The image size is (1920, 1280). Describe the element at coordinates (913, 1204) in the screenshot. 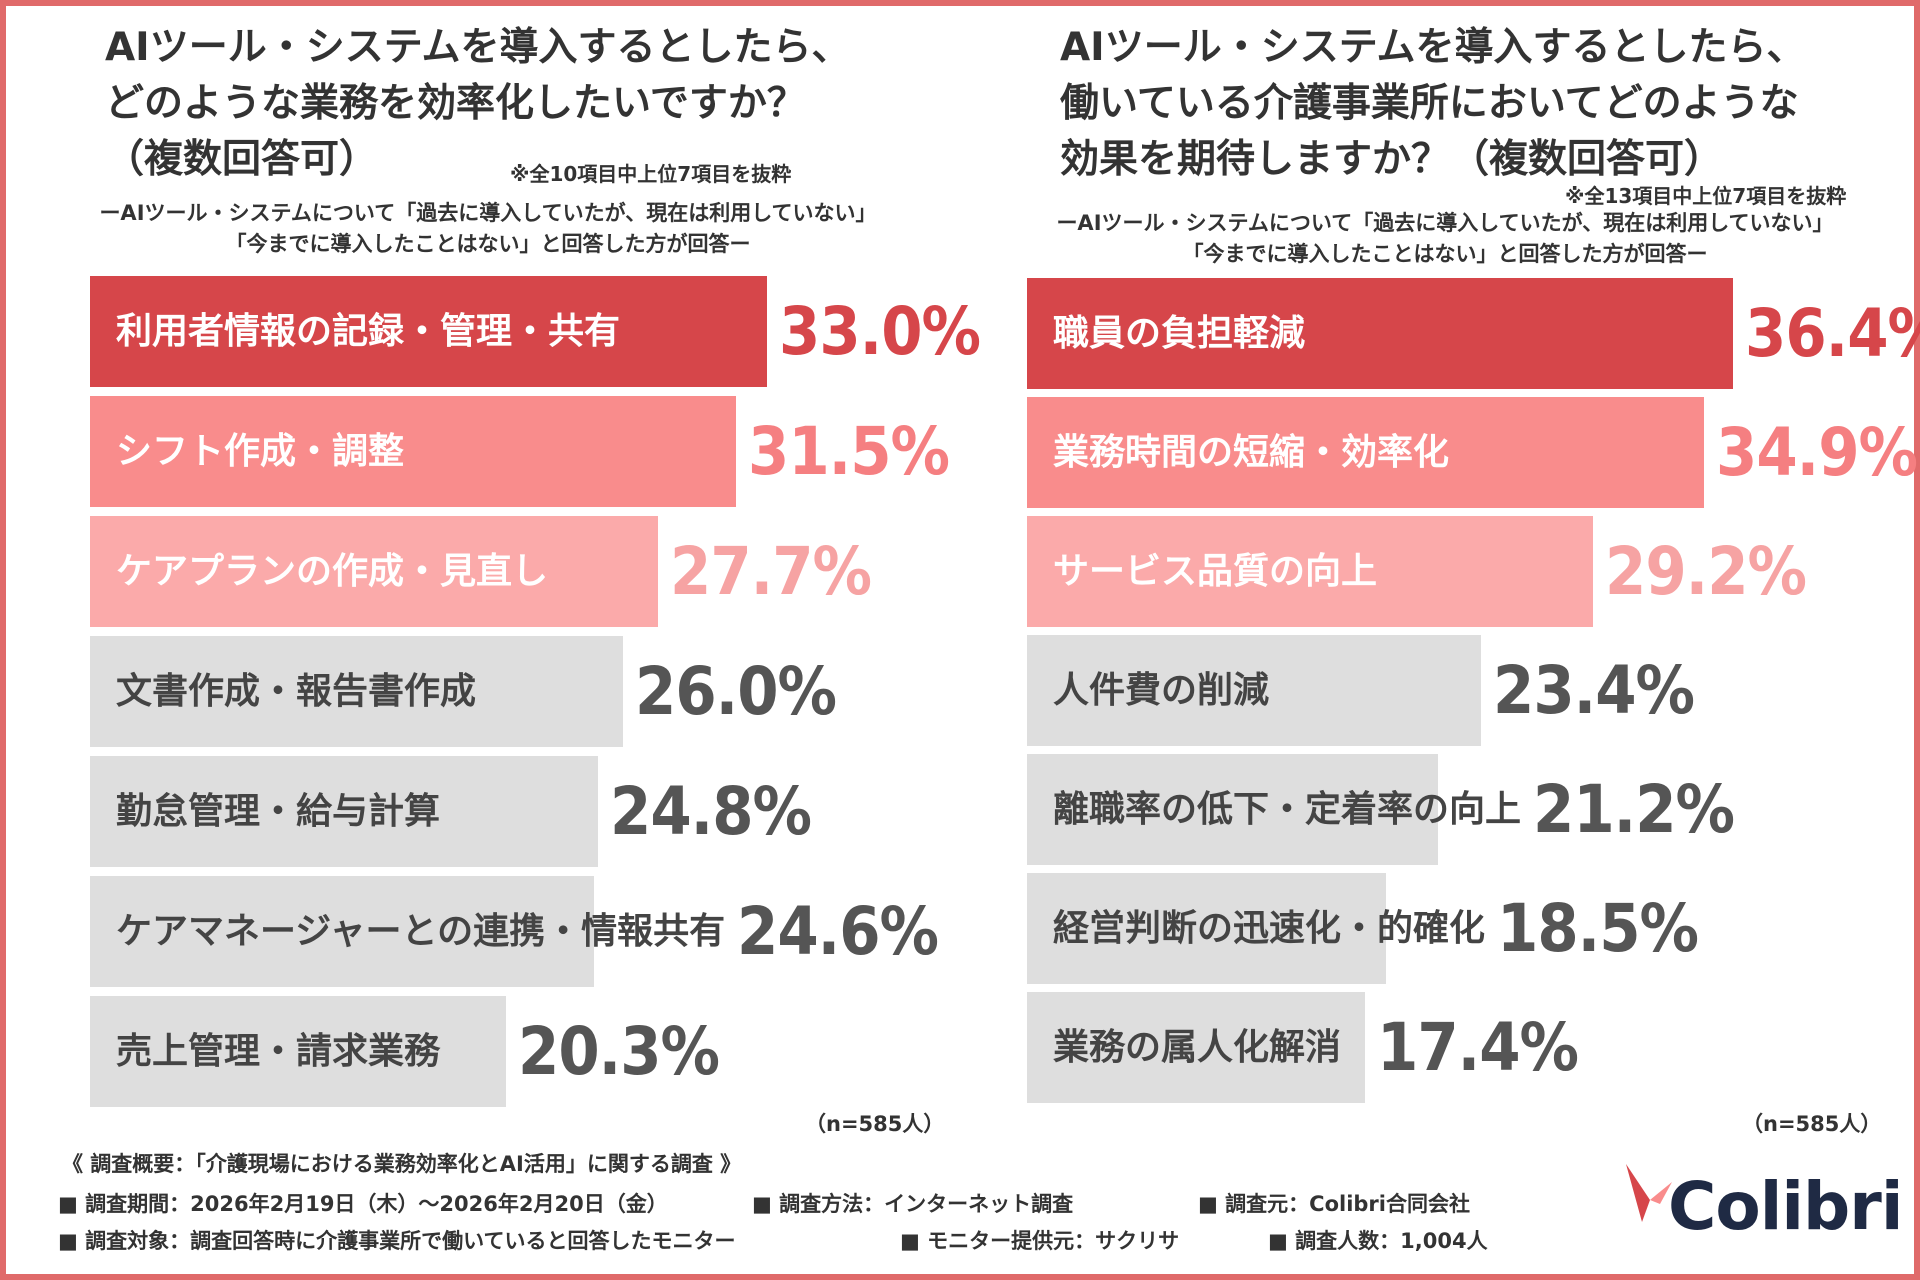

I see `survey-method: ■ 調査方法：インターネット調査` at that location.